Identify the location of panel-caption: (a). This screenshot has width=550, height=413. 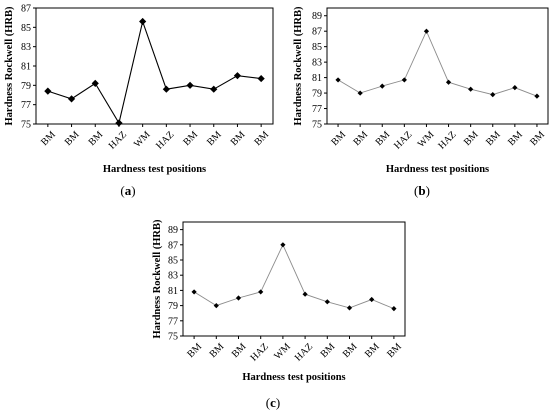
(127, 190).